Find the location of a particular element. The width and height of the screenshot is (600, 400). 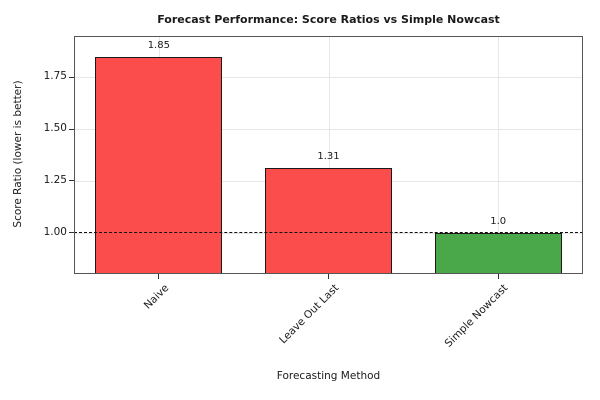

bar-simple-nowcast is located at coordinates (498, 253).